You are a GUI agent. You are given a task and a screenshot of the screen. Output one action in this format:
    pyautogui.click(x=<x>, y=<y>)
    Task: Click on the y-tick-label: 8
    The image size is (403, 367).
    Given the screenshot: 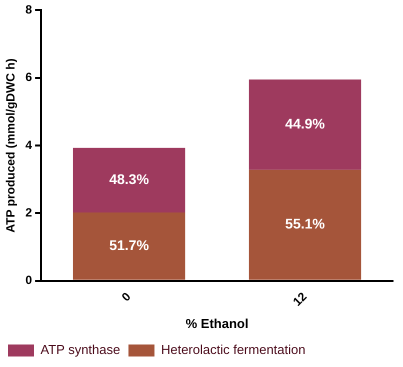 What is the action you would take?
    pyautogui.click(x=28, y=9)
    